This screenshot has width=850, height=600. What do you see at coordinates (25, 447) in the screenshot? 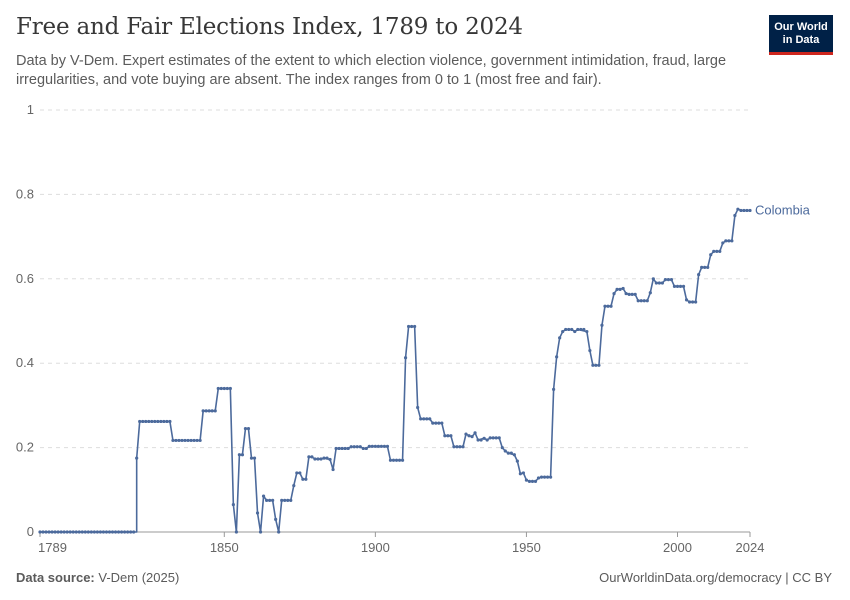
I see `y-tick-label: 0.2` at bounding box center [25, 447].